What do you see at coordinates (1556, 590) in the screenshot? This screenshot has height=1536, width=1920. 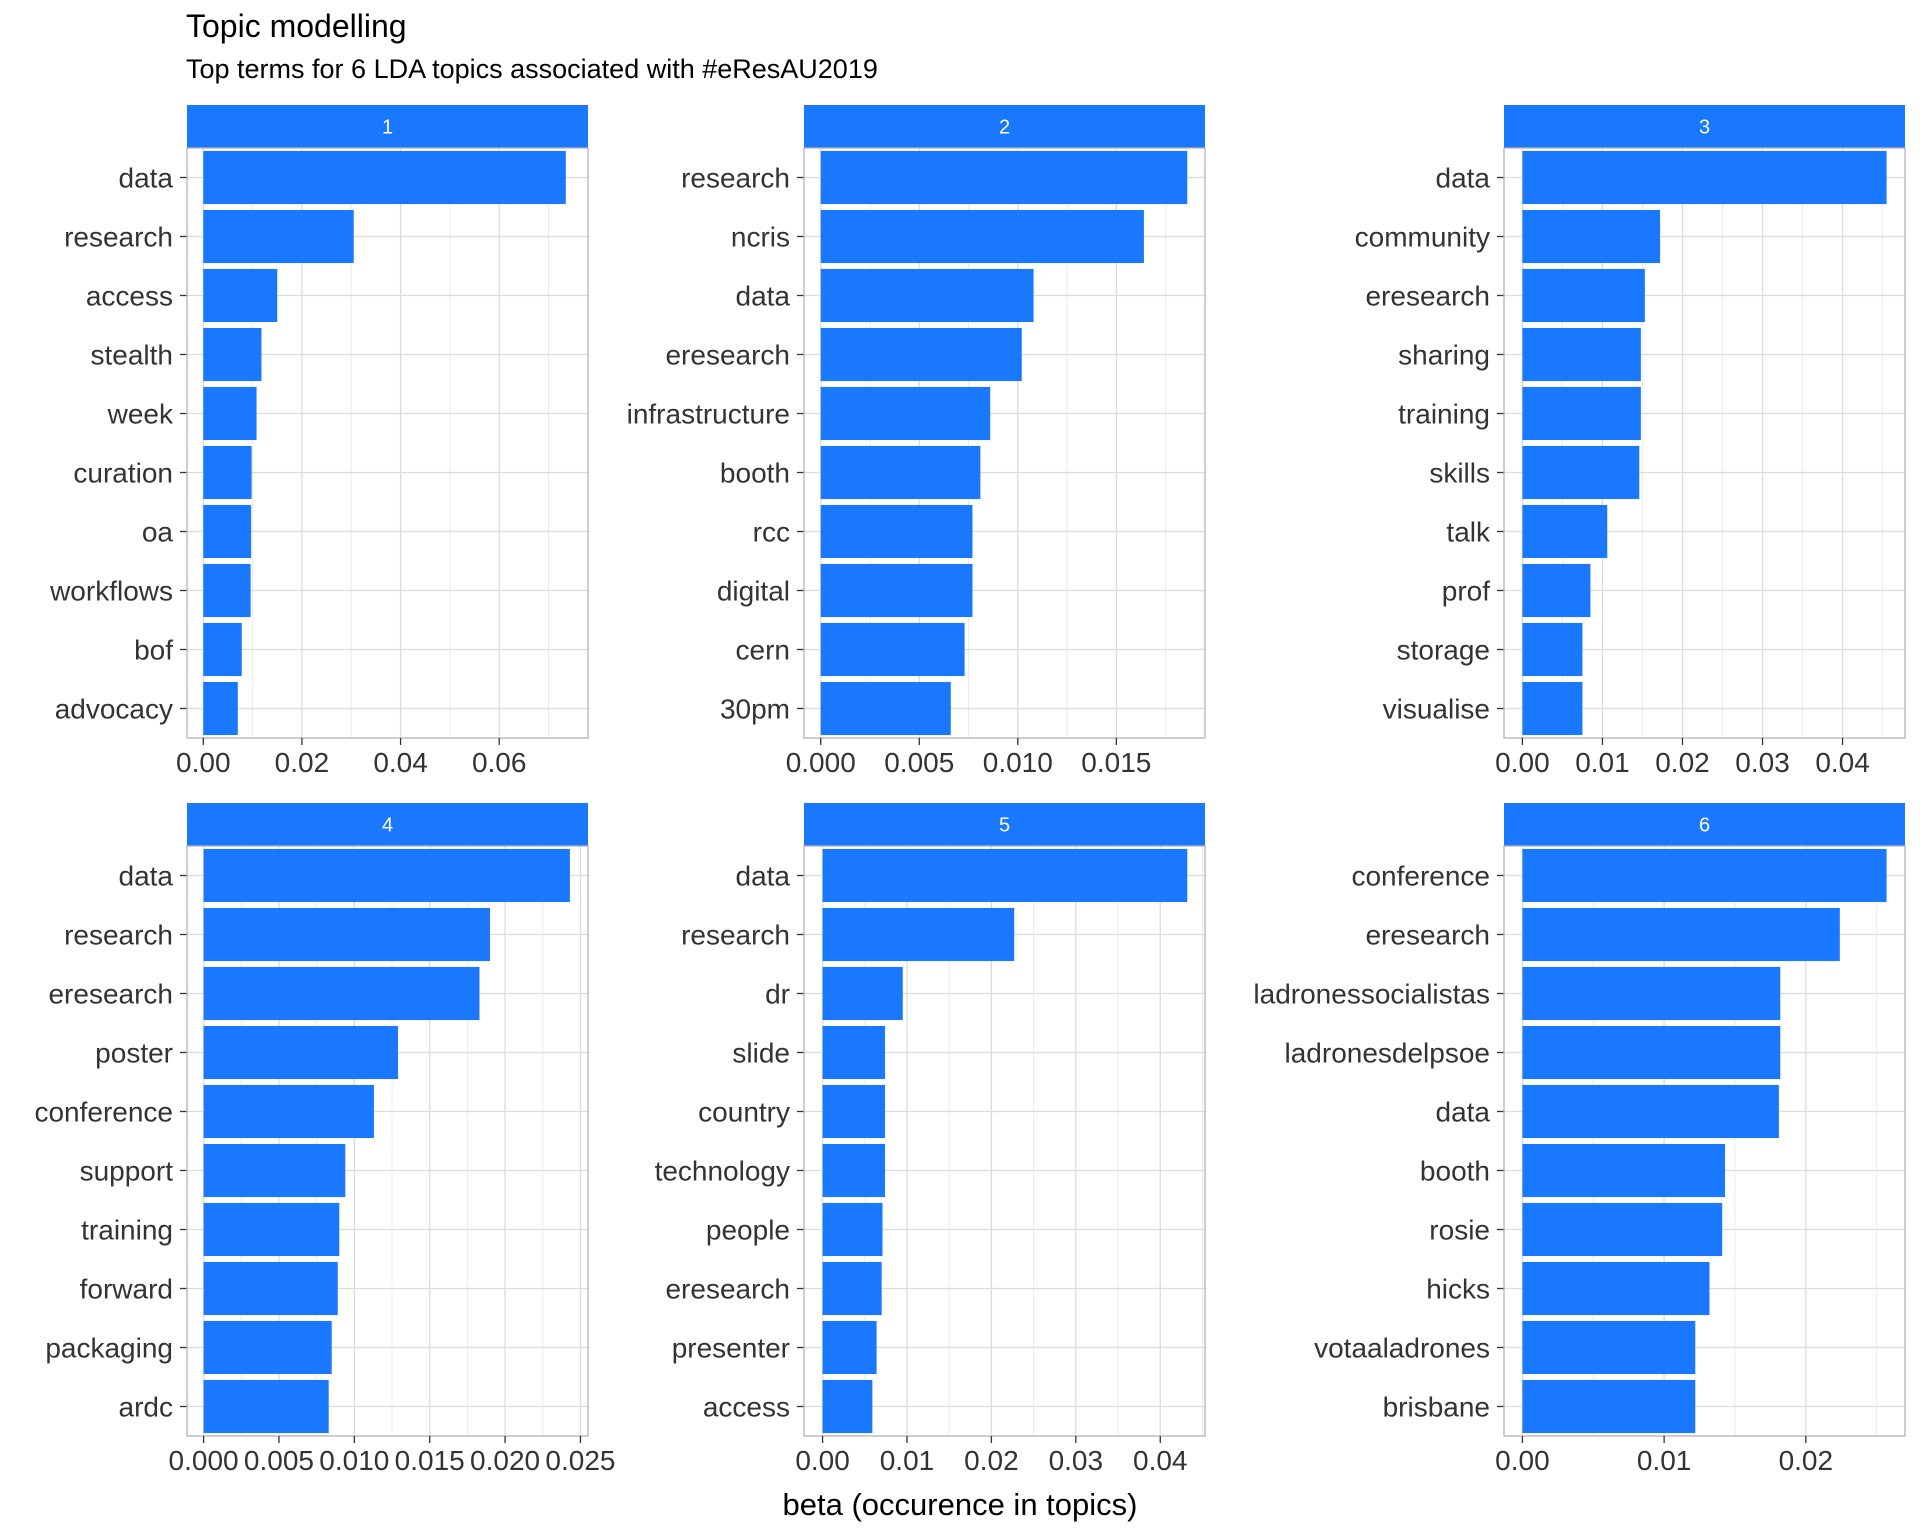 I see `bar-prof` at bounding box center [1556, 590].